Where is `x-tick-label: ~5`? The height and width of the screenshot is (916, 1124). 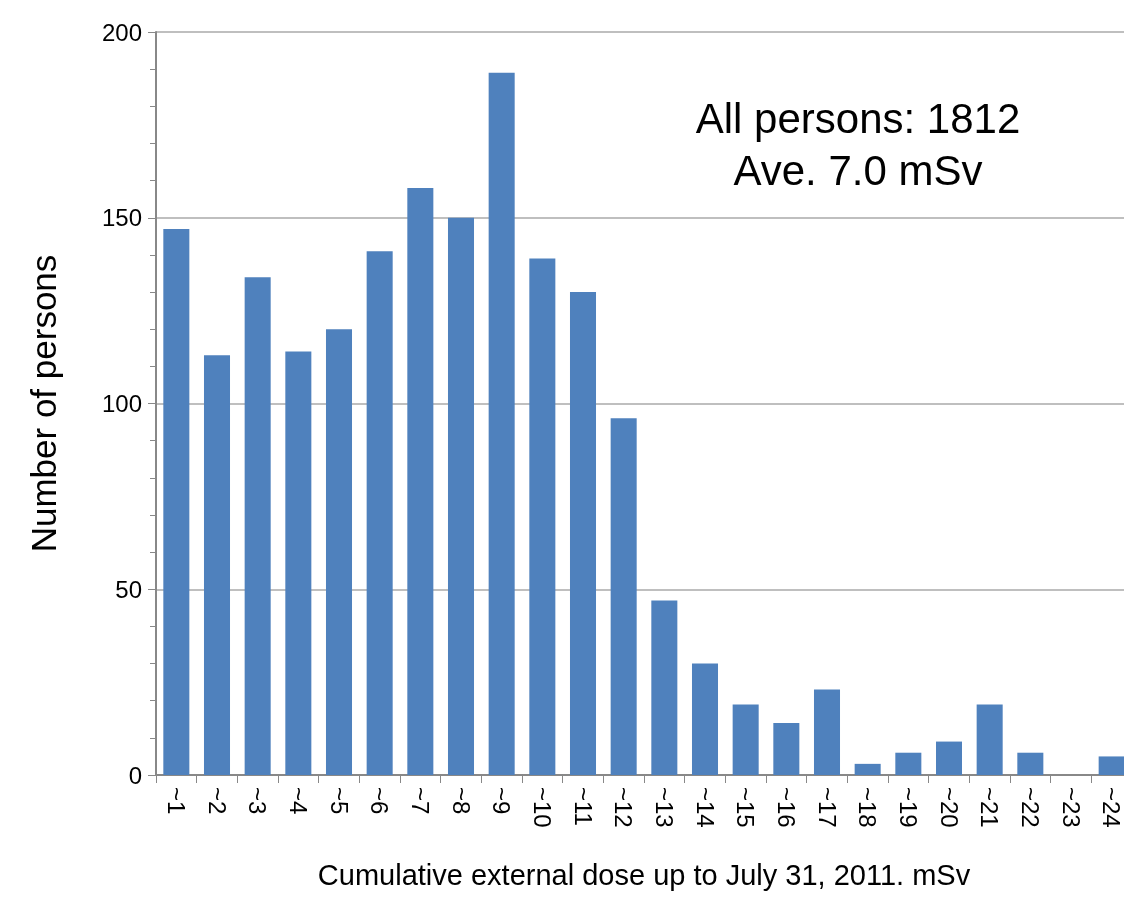
x-tick-label: ~5 is located at coordinates (339, 801).